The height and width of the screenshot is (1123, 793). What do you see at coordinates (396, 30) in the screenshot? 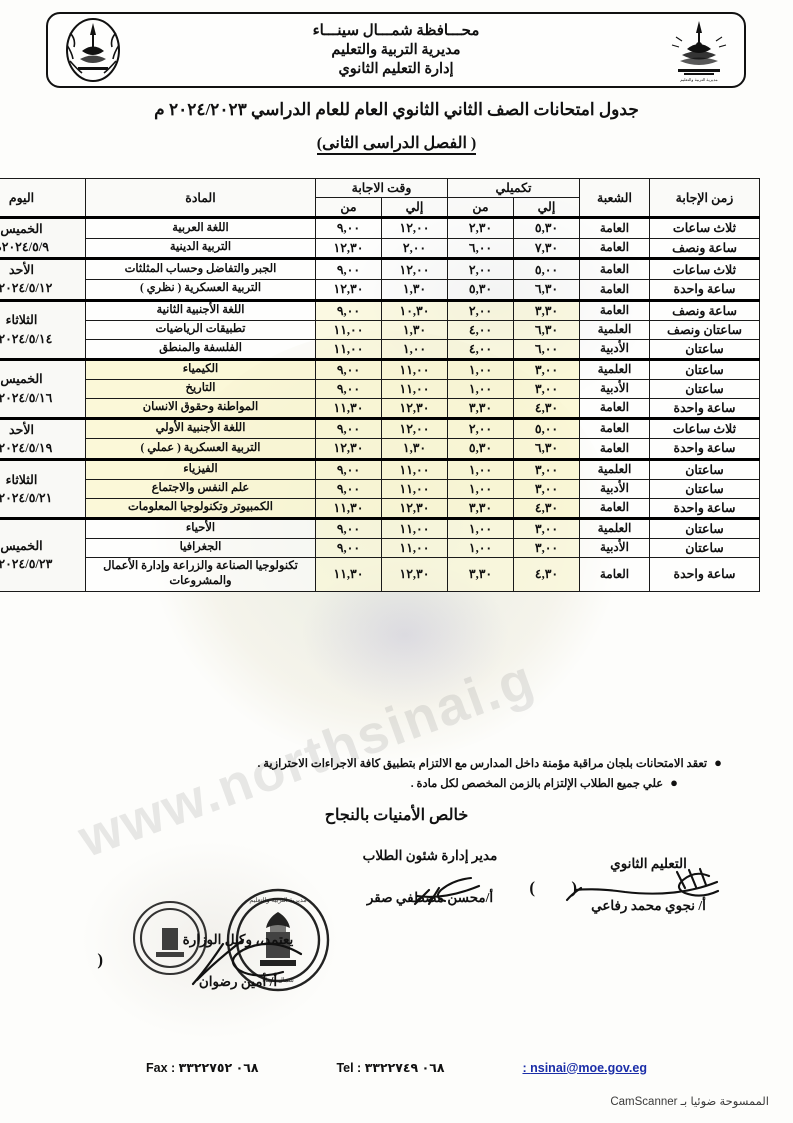
I see `governorate-line: محـــافظة شمـــال سينـــاء` at bounding box center [396, 30].